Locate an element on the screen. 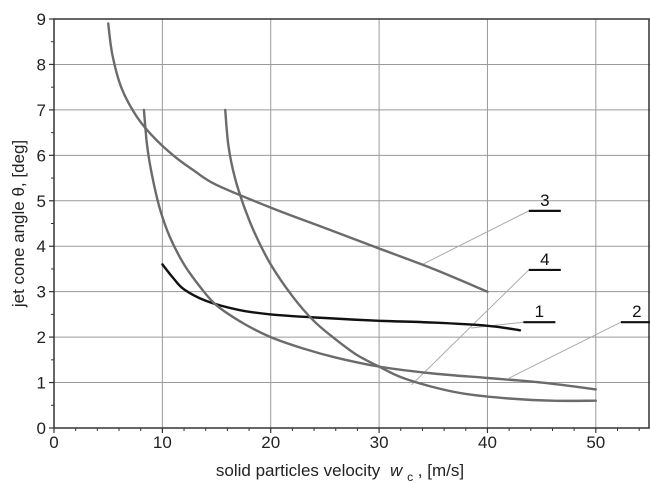 The height and width of the screenshot is (483, 650). y-tick-label: 4 is located at coordinates (41, 246).